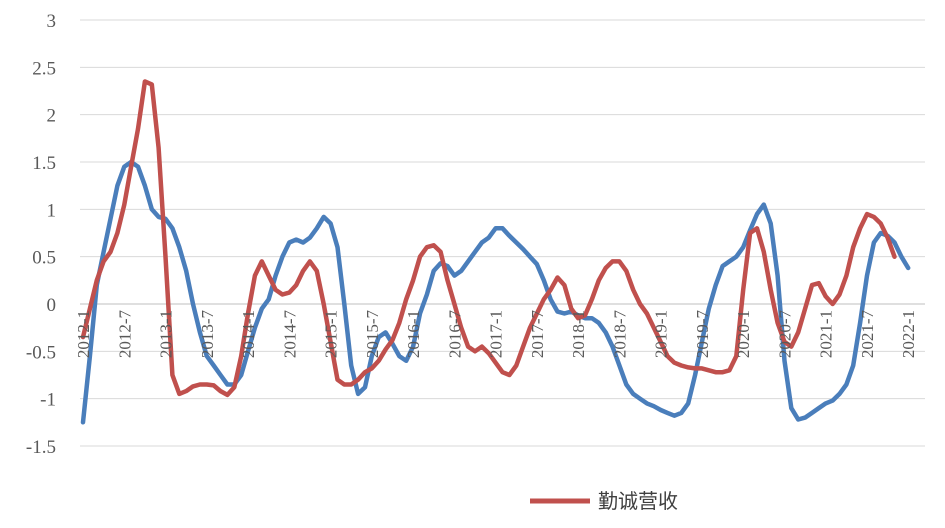  Describe the element at coordinates (372, 334) in the screenshot. I see `x-tick-label: 2015-7` at that location.